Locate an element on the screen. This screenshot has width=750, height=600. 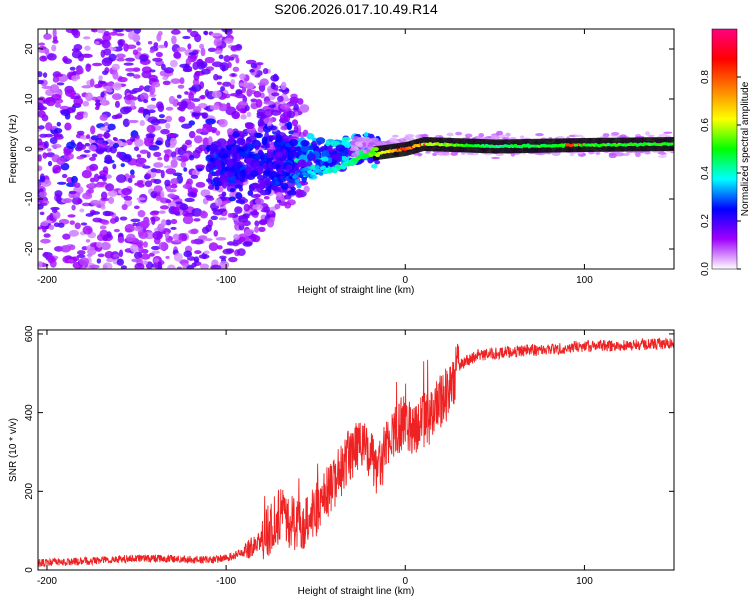
spectrogram-y-tick-label: 0 is located at coordinates (29, 149).